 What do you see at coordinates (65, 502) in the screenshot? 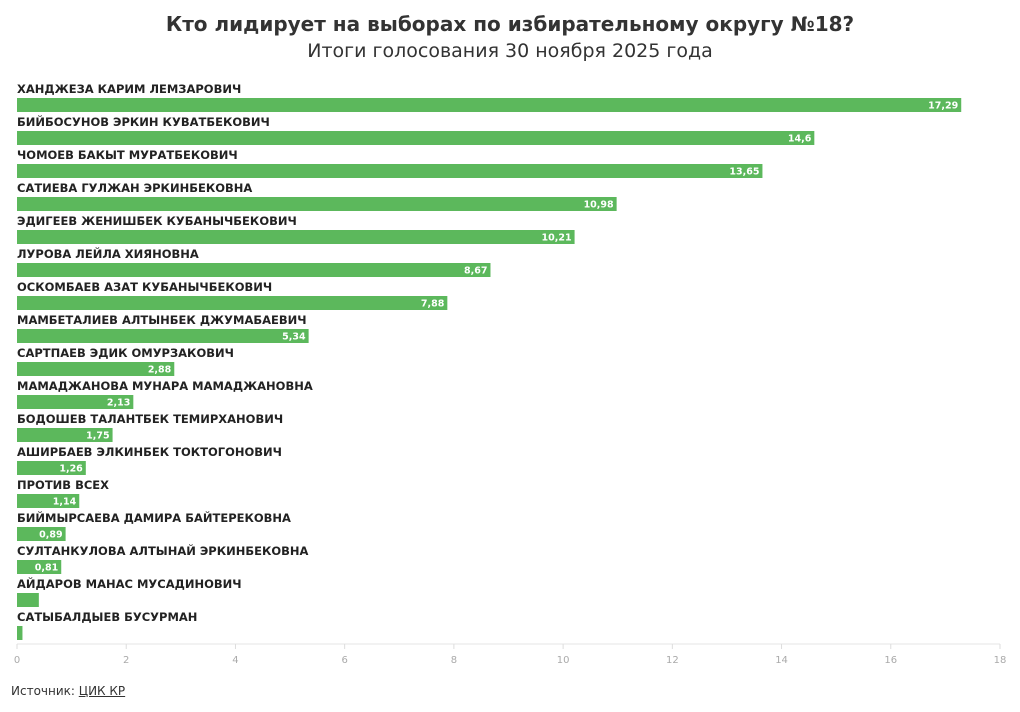
I see `data-label: 1,14` at bounding box center [65, 502].